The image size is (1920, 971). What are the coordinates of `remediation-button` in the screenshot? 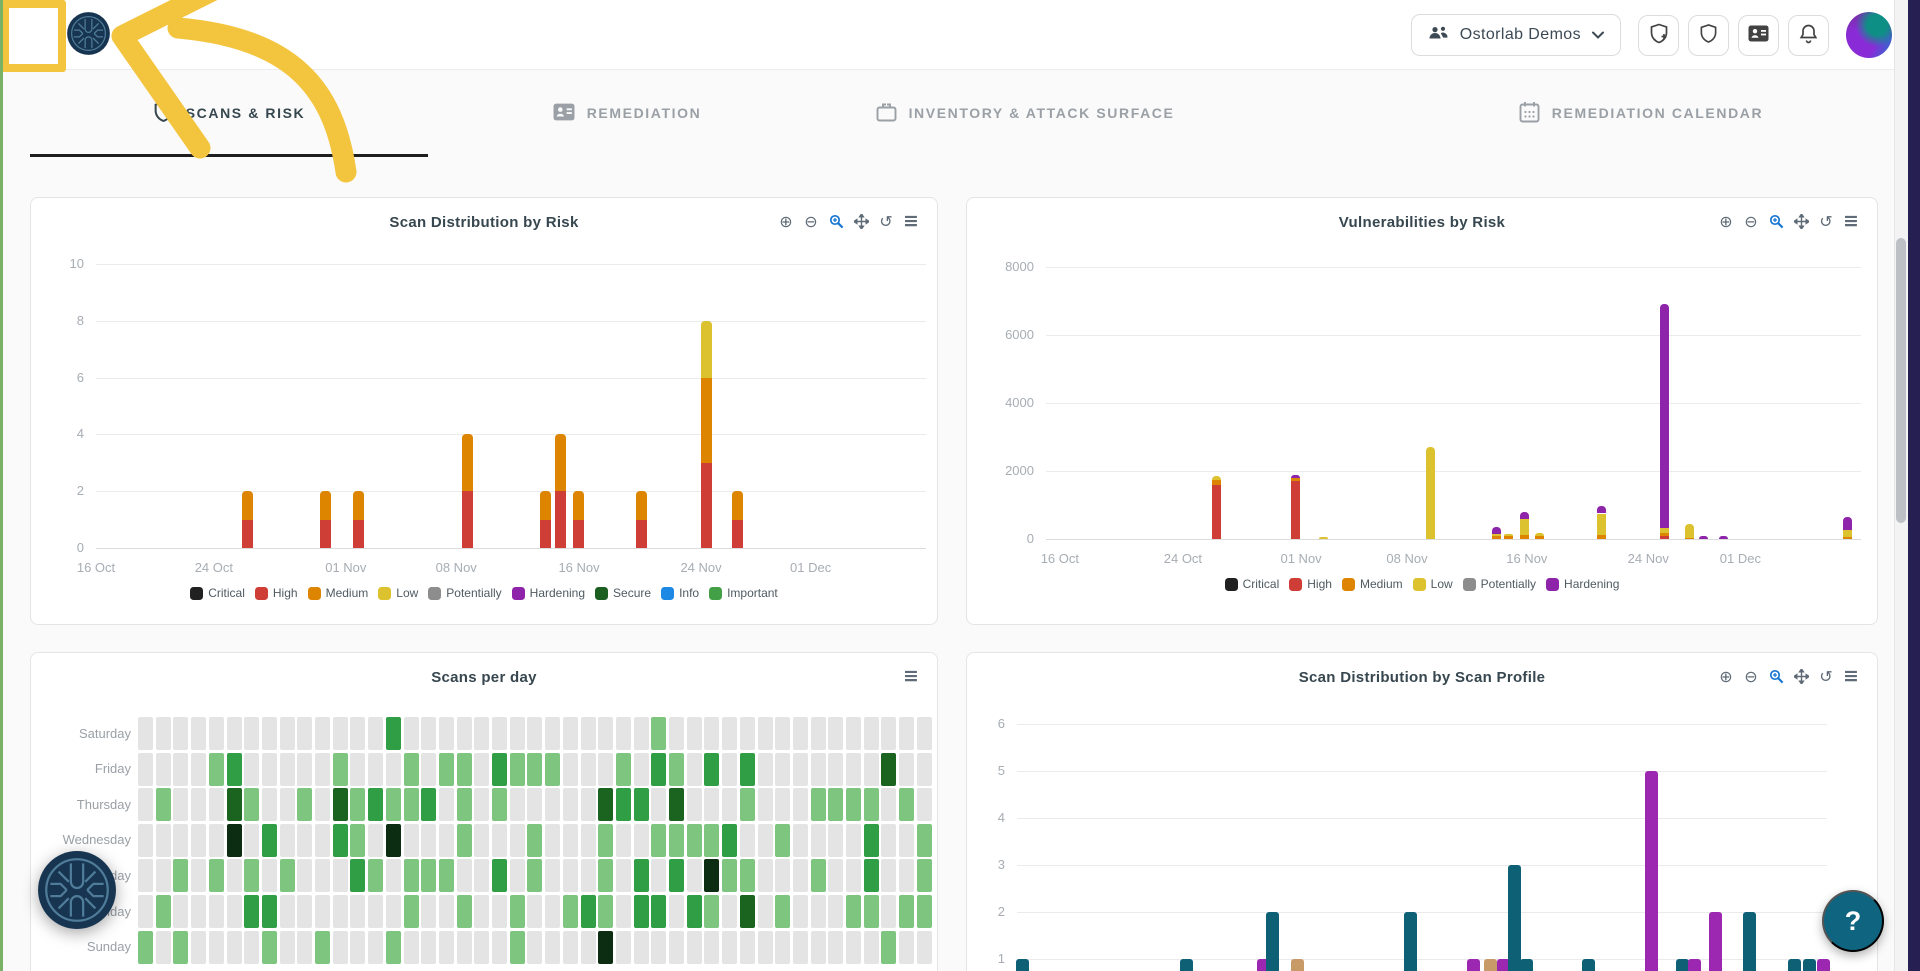 It's located at (1758, 35).